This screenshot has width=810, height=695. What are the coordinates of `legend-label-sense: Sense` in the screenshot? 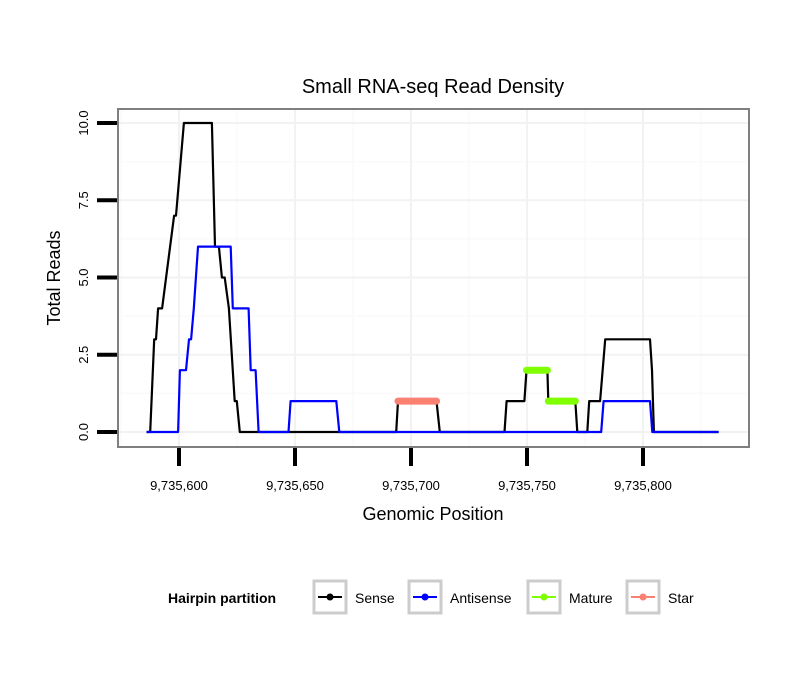 It's located at (375, 598).